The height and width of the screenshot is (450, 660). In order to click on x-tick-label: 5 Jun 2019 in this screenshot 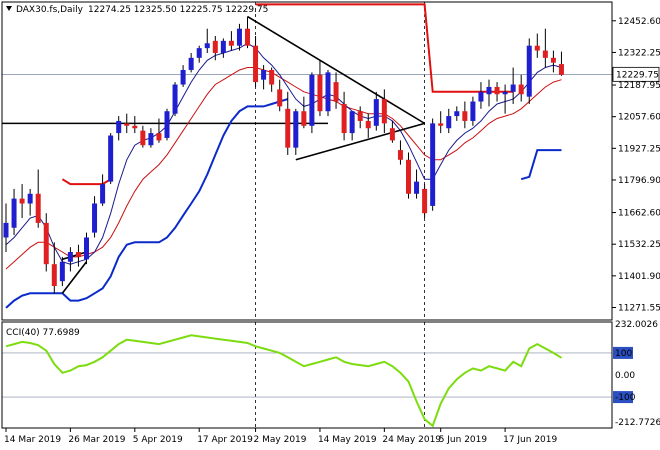, I will do `click(463, 440)`.